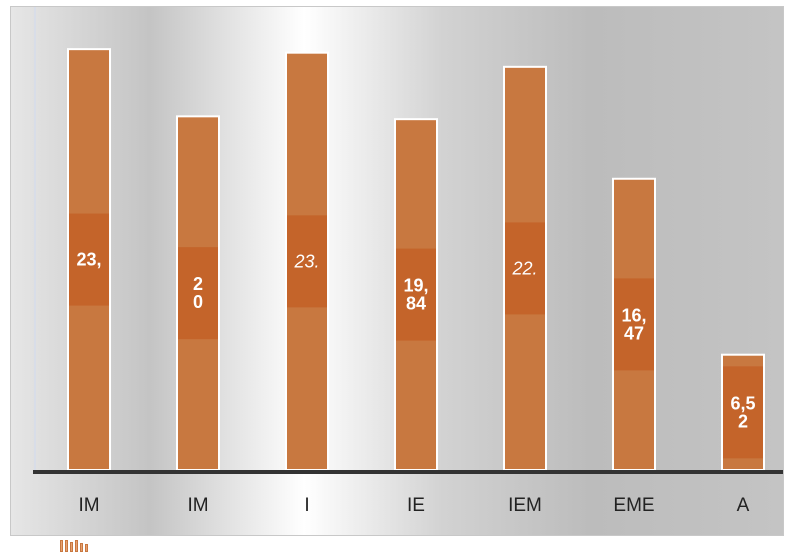 This screenshot has width=788, height=554. What do you see at coordinates (88, 505) in the screenshot?
I see `category-label-0: IM` at bounding box center [88, 505].